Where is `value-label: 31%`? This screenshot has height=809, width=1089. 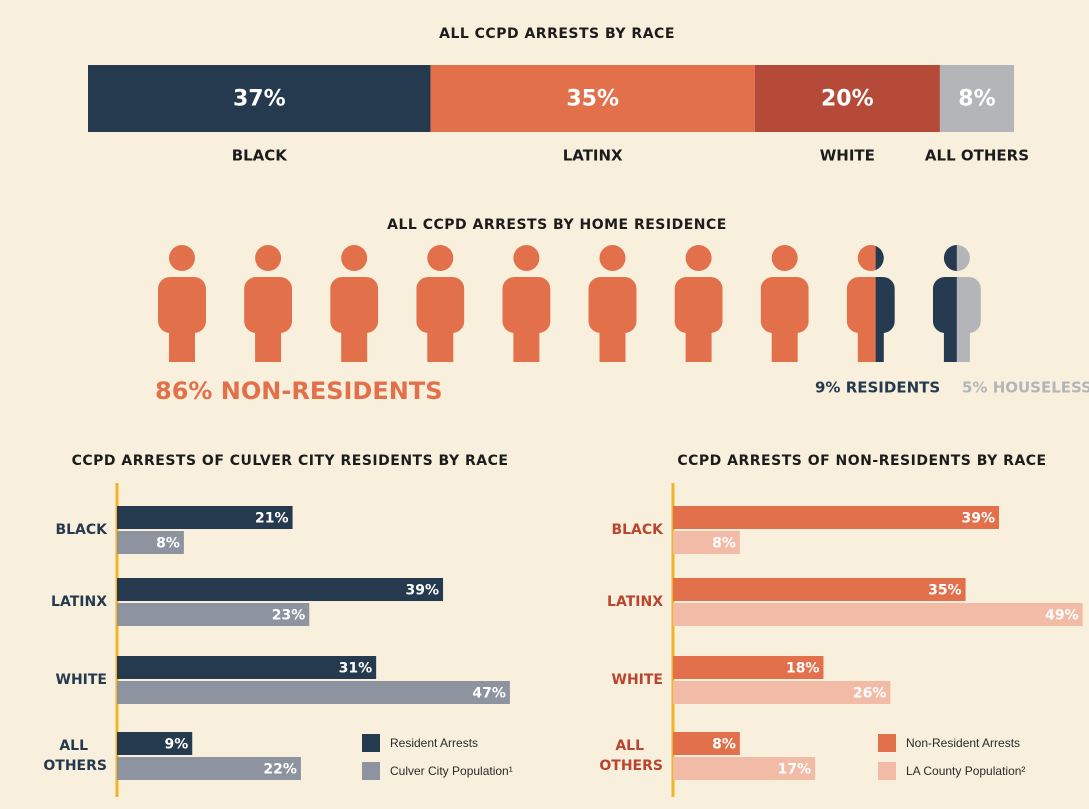 value-label: 31% is located at coordinates (356, 669).